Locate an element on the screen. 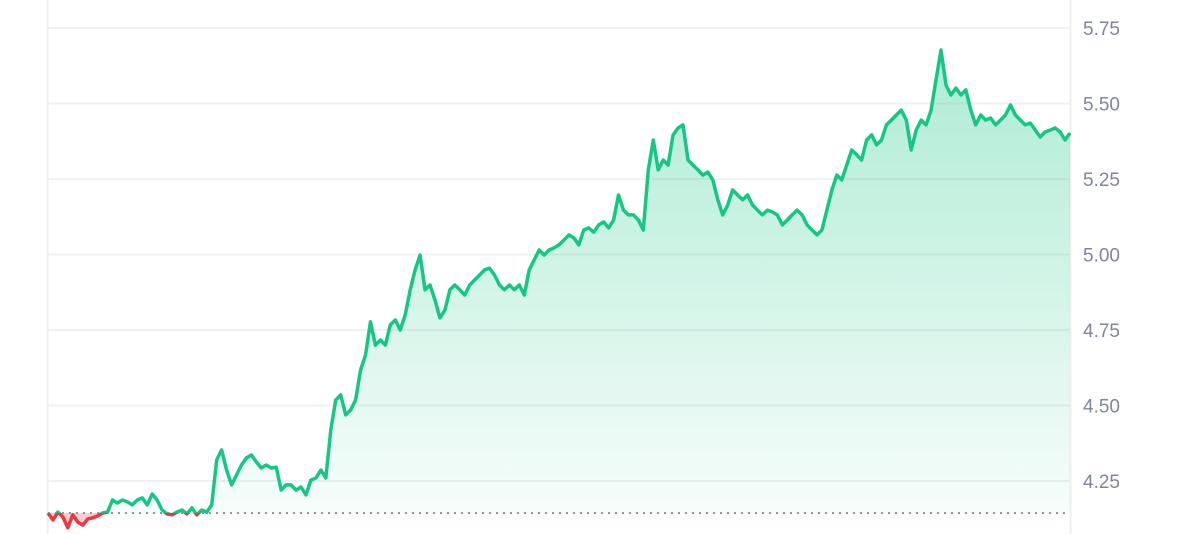  y-tick-label: 5.75 is located at coordinates (1101, 29).